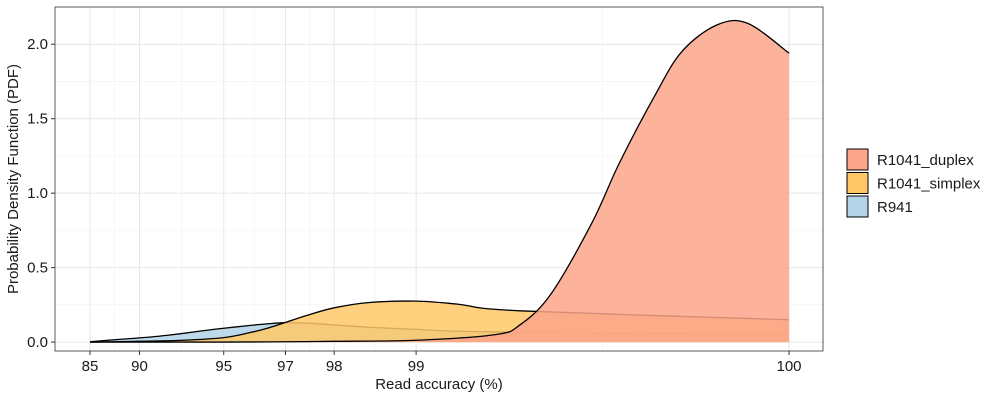  I want to click on y-tick-label: 2.0, so click(37, 44).